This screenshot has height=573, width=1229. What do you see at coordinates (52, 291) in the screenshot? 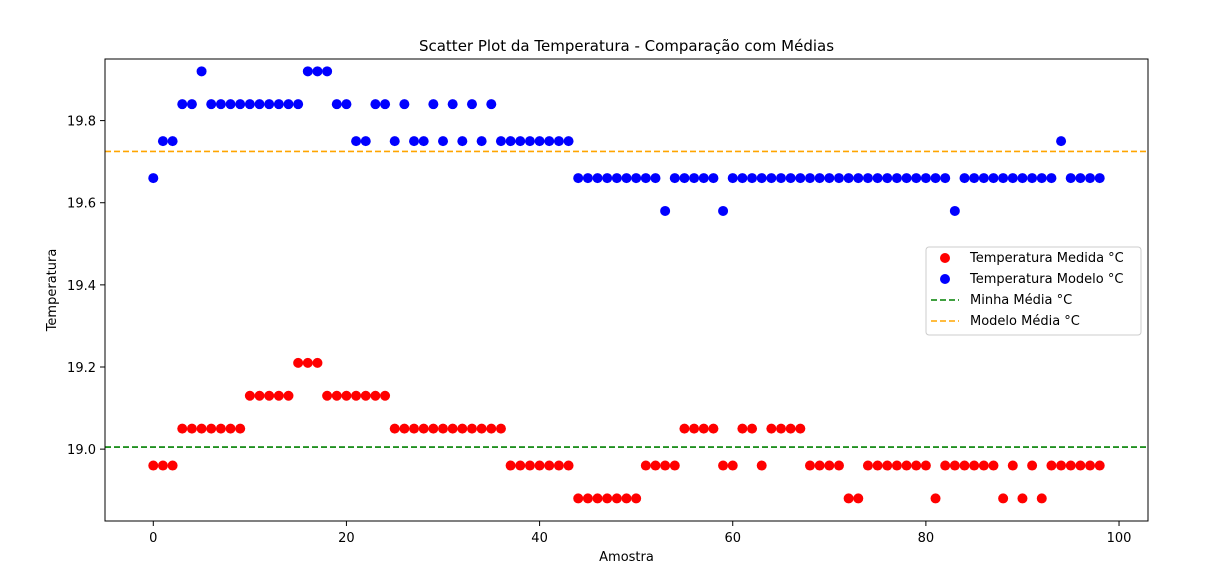
I see `y-axis-label: Temperatura` at bounding box center [52, 291].